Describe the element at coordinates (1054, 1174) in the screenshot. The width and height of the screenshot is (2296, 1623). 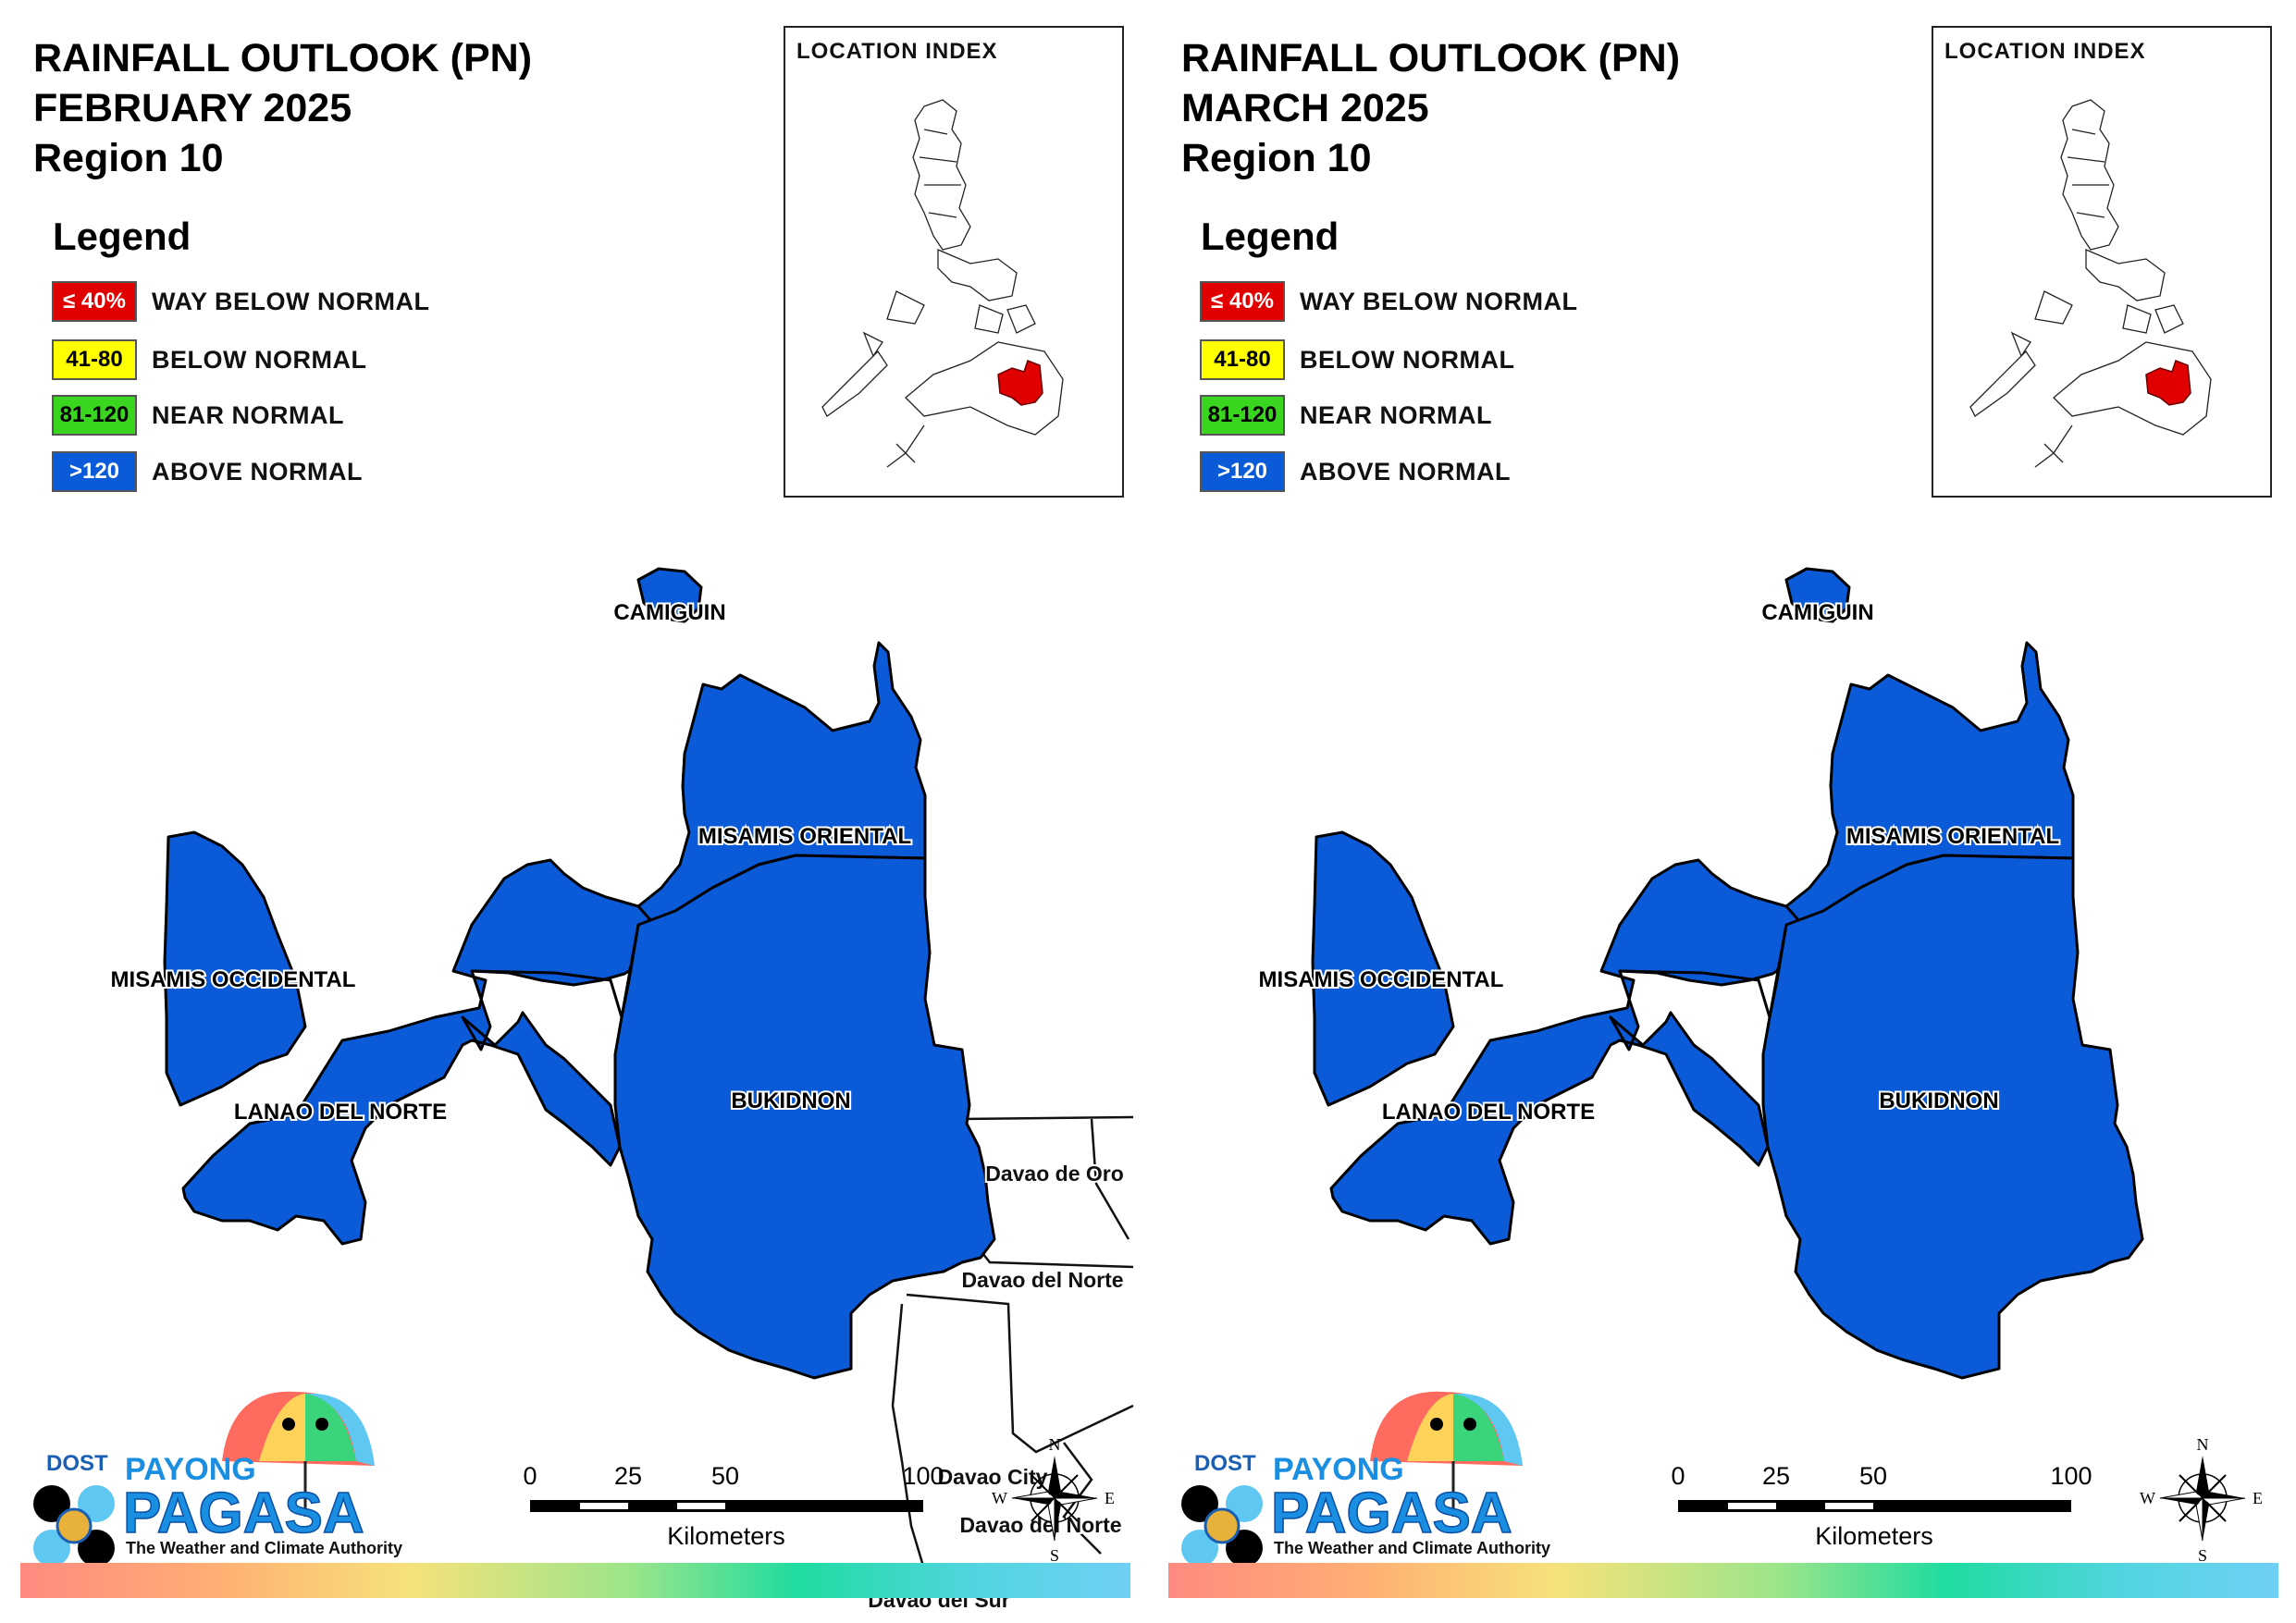
I see `label-davao-de-oro: Davao de Oro` at that location.